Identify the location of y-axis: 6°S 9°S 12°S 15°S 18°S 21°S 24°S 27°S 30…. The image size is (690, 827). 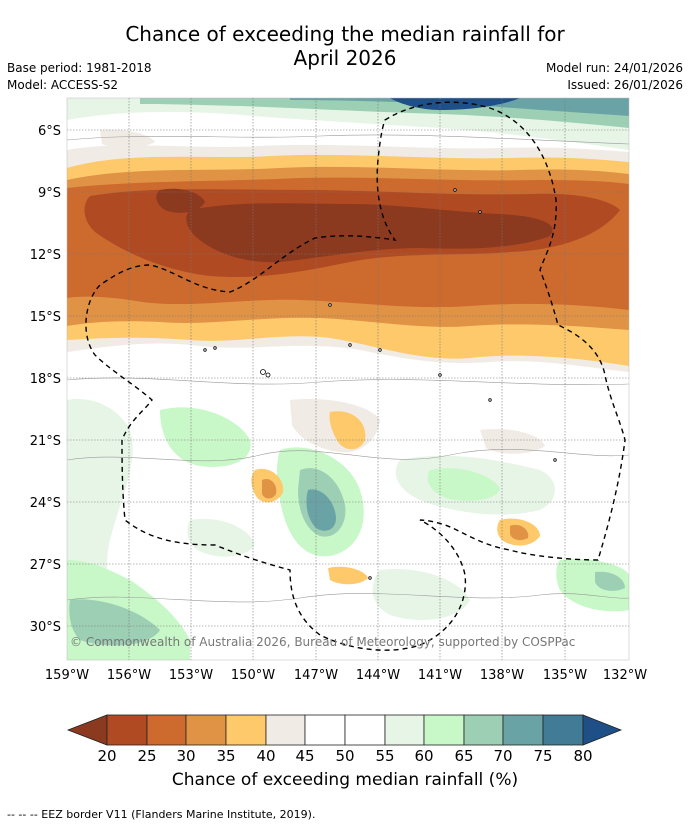
(45, 379).